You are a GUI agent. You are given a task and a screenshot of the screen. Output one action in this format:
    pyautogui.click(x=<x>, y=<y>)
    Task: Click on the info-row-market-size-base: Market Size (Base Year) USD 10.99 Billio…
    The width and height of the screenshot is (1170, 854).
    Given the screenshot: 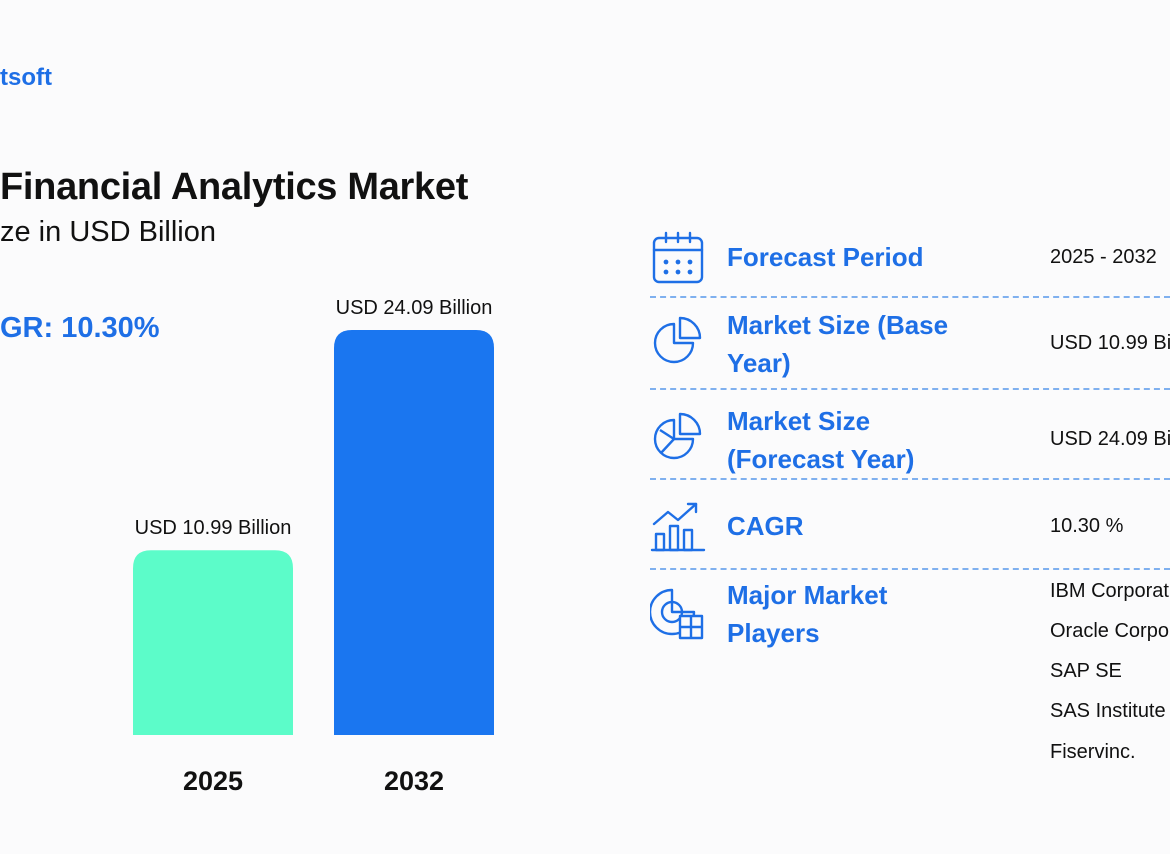 What is the action you would take?
    pyautogui.click(x=910, y=344)
    